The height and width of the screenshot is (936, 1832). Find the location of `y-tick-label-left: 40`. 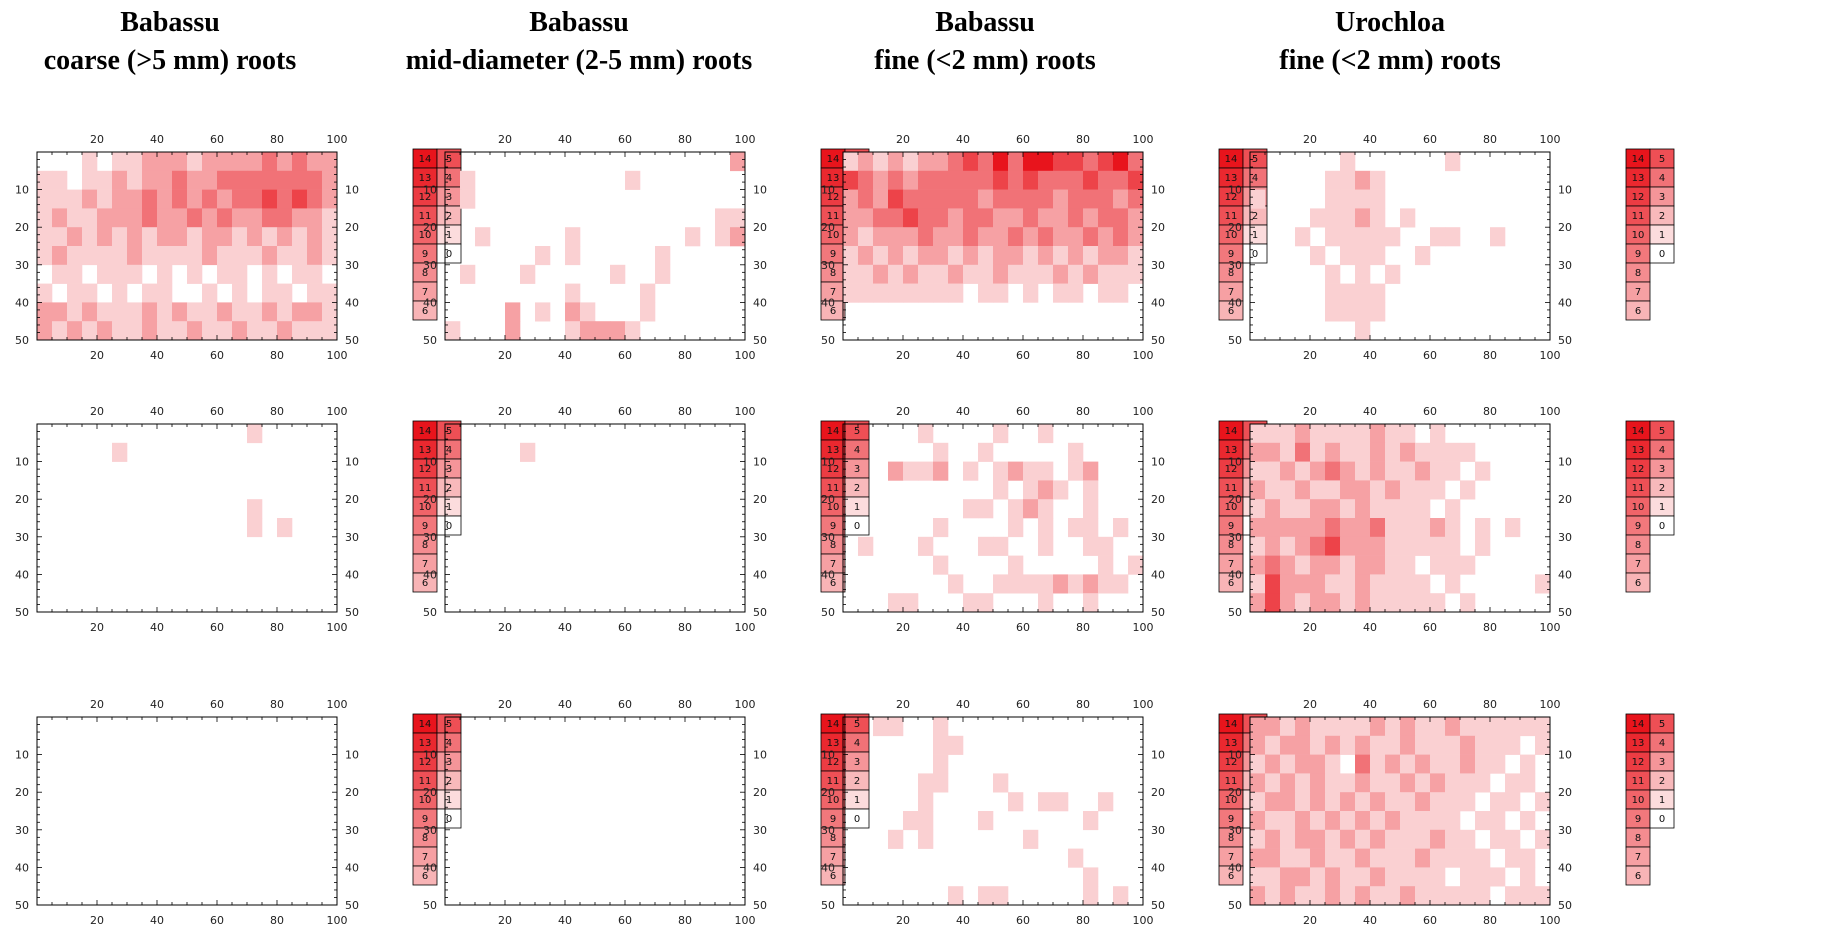

y-tick-label-left: 40 is located at coordinates (1235, 574).